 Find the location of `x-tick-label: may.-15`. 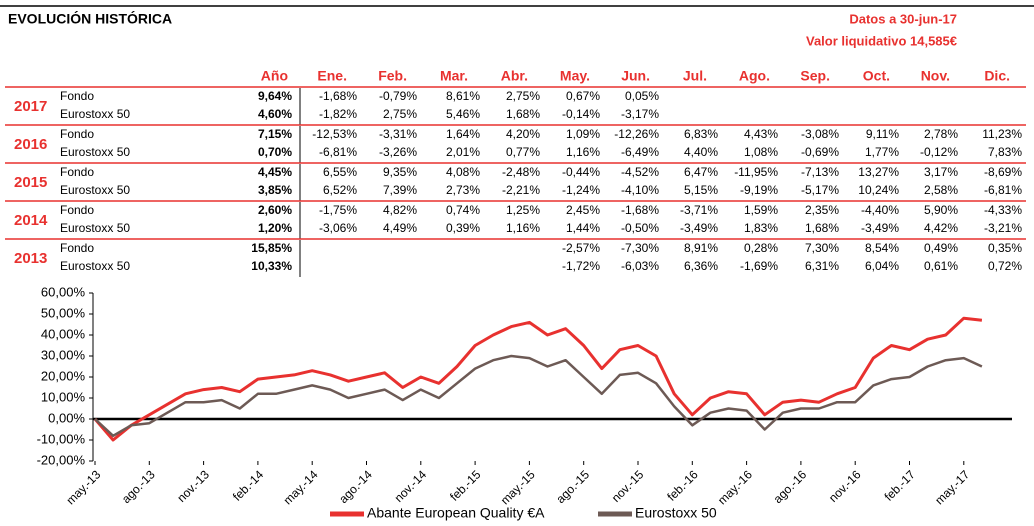

x-tick-label: may.-15 is located at coordinates (518, 487).